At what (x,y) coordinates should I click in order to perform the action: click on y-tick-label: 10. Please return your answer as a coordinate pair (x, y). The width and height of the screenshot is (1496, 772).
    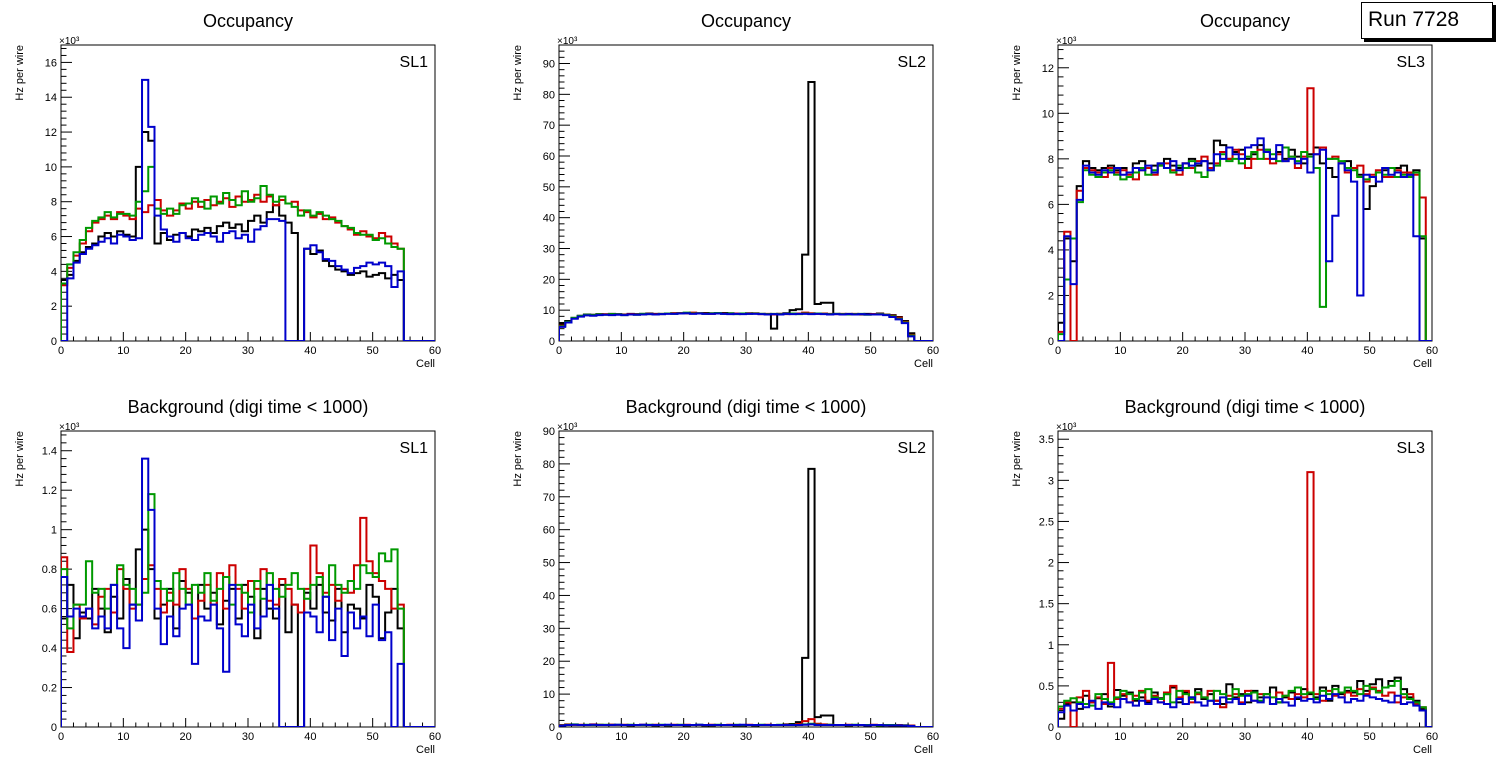
    Looking at the image, I should click on (549, 695).